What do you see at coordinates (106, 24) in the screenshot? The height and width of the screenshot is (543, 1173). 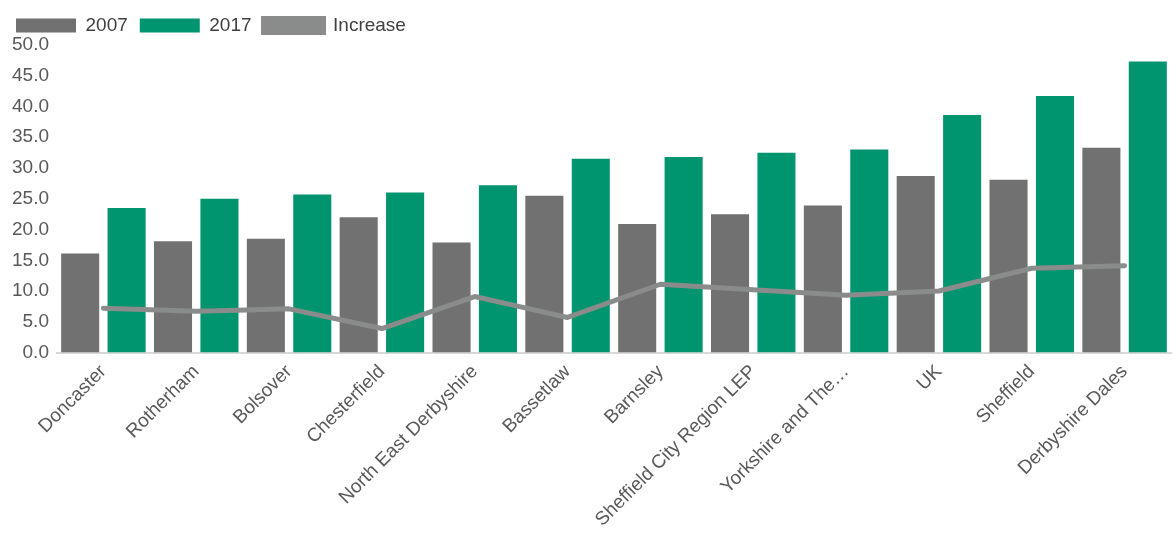 I see `legend-label: 2007` at bounding box center [106, 24].